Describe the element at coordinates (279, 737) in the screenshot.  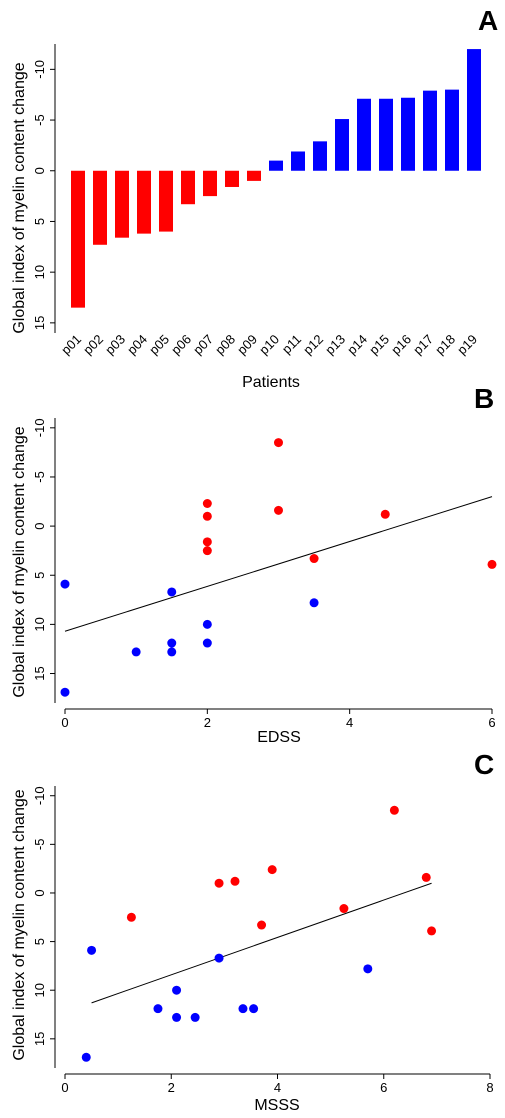
I see `panel-b-x-axis-label: EDSS` at that location.